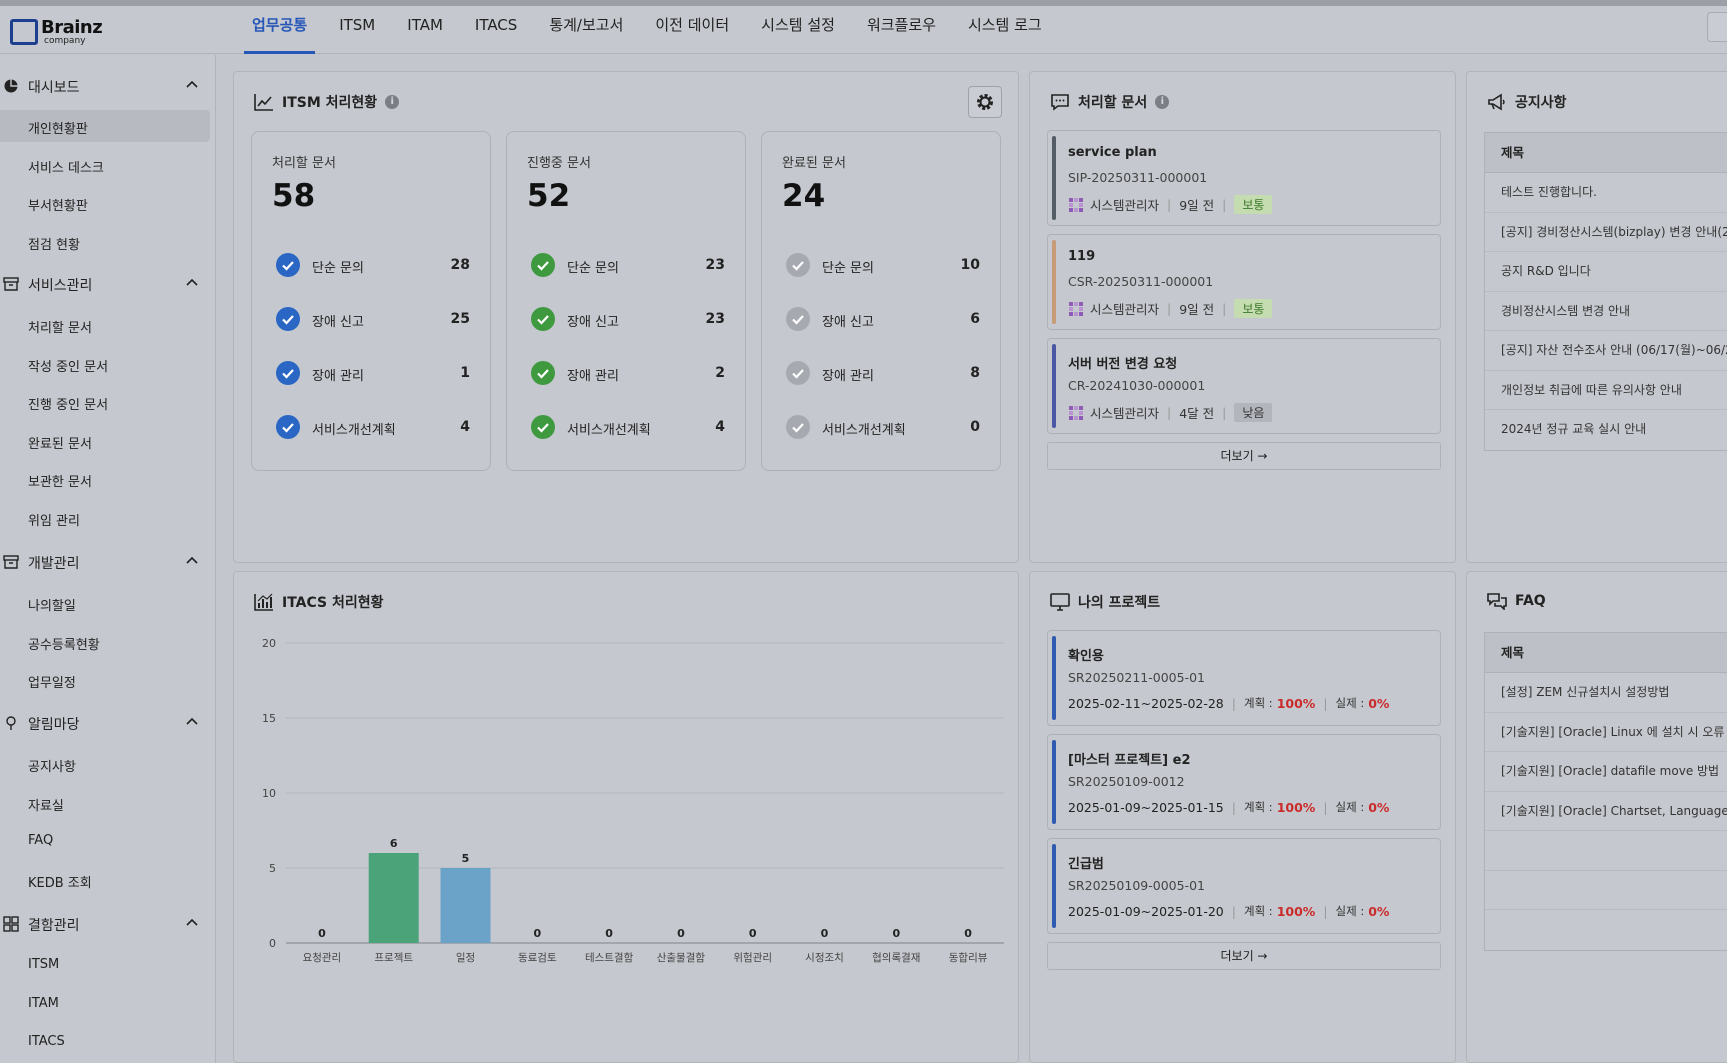  What do you see at coordinates (105, 803) in the screenshot?
I see `sidebar-item: 자료실` at bounding box center [105, 803].